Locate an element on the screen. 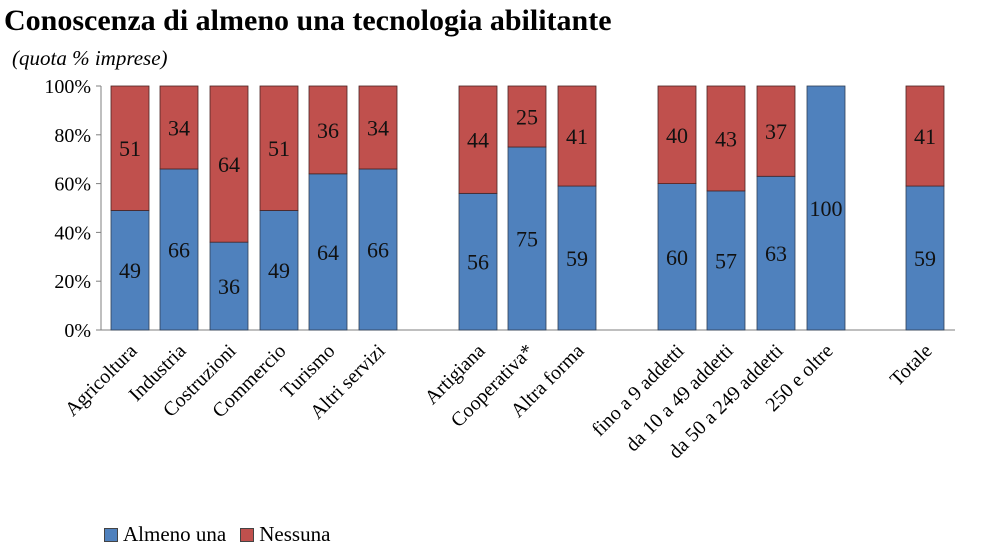 This screenshot has width=983, height=549. chart-legend: Almeno una Nessuna is located at coordinates (224, 534).